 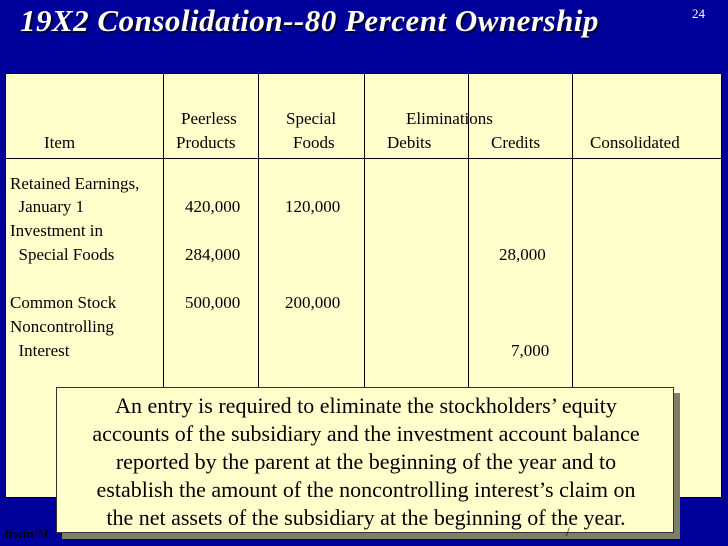 I want to click on header-special-line1: Special, so click(x=311, y=118).